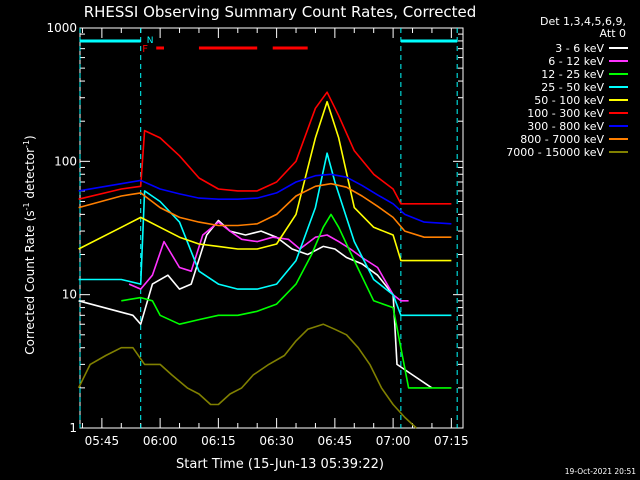  What do you see at coordinates (583, 21) in the screenshot?
I see `legend-detectors: Det 1,3,4,5,6,9,` at bounding box center [583, 21].